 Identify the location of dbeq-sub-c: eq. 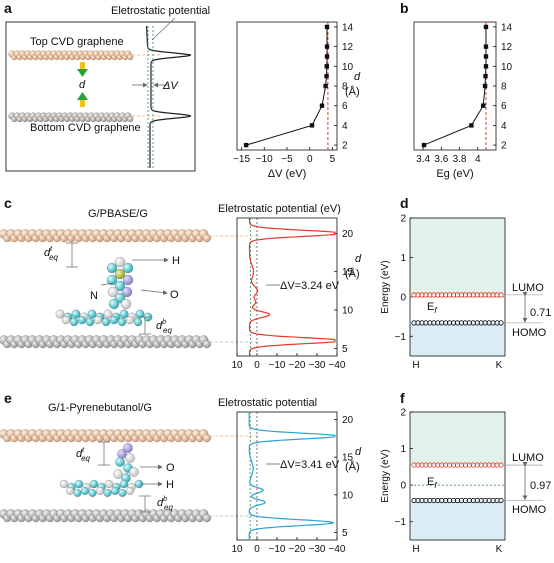
(167, 330).